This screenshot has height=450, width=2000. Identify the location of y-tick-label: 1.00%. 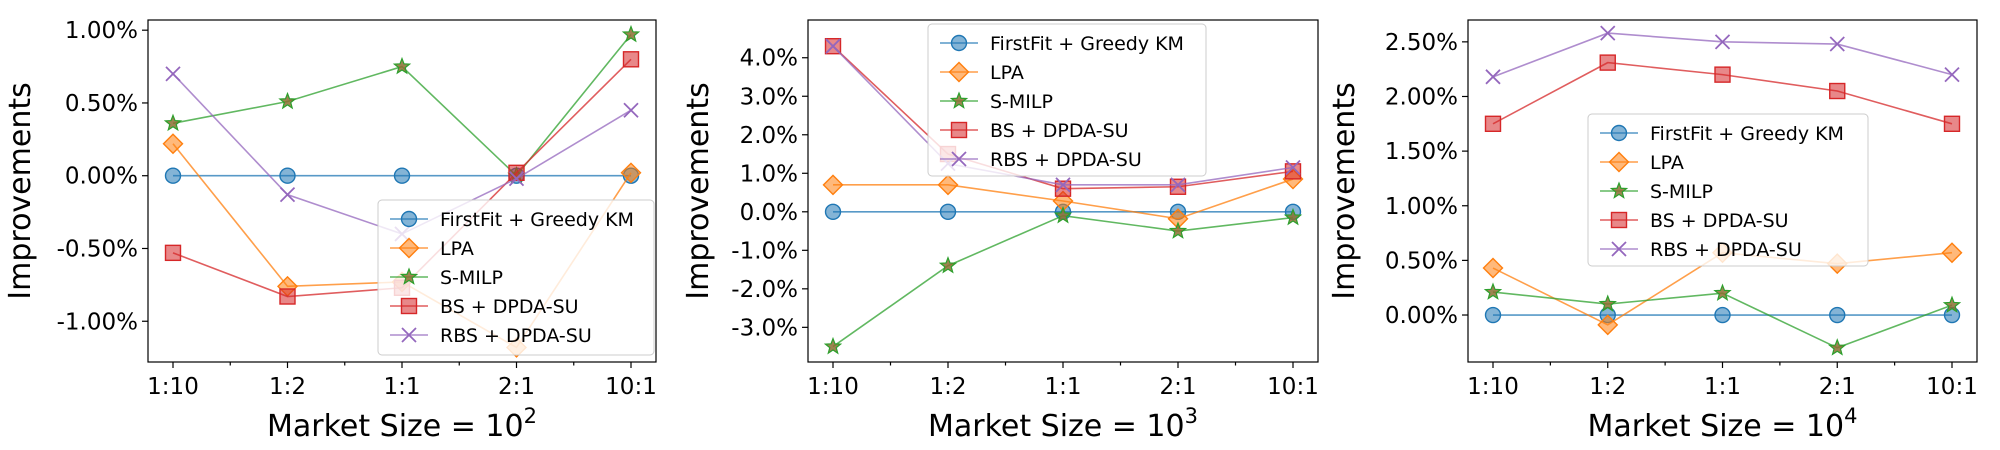
(101, 31).